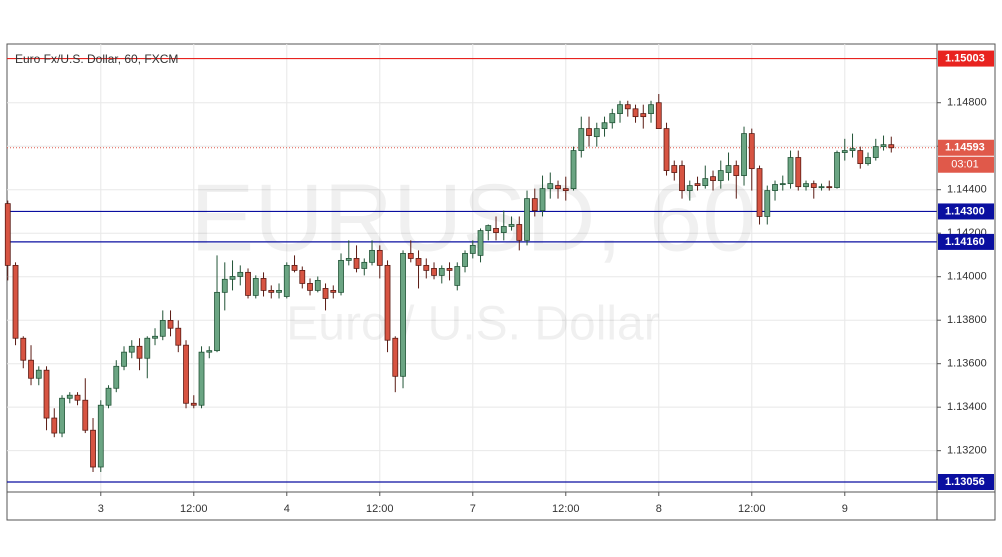  Describe the element at coordinates (965, 148) in the screenshot. I see `last-price-label: 1.14593` at that location.